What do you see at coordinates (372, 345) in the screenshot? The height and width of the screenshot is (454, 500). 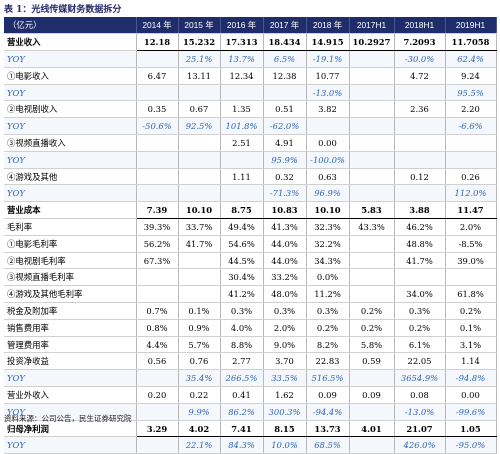 I see `row-value: 5.8%` at bounding box center [372, 345].